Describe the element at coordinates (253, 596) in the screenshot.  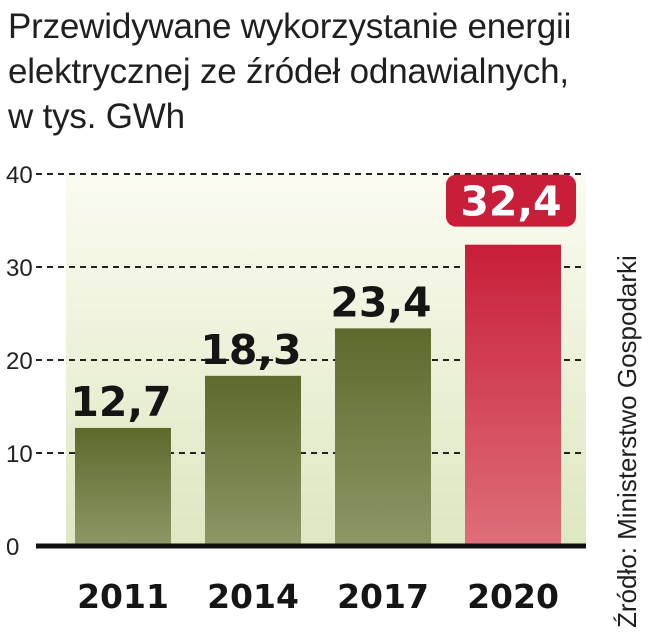
I see `x-tick-label: 2014` at that location.